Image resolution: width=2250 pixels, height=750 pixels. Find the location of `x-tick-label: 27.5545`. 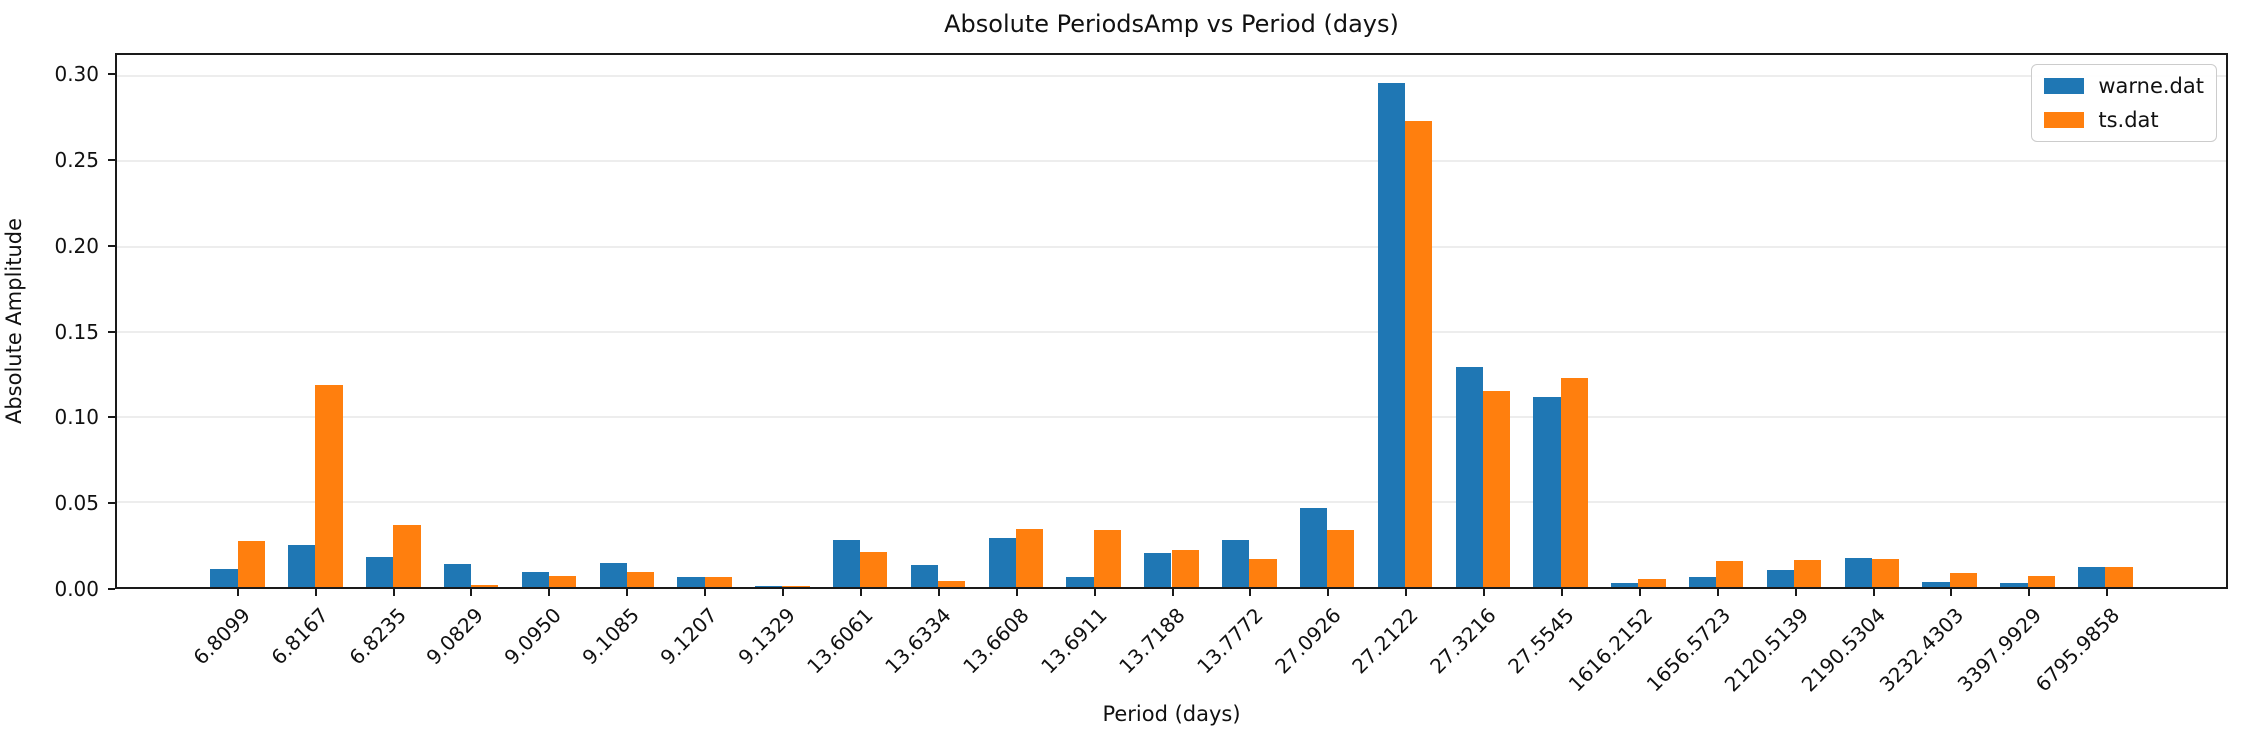

x-tick-label: 27.5545 is located at coordinates (1541, 641).